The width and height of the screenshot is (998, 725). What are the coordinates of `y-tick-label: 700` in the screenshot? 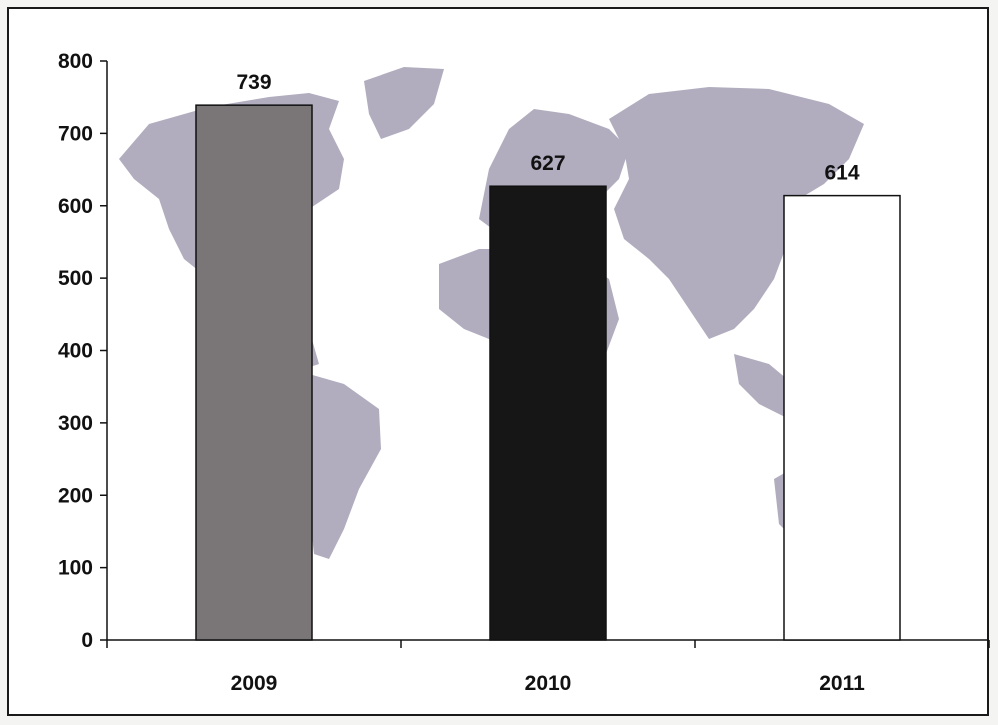 It's located at (75, 133).